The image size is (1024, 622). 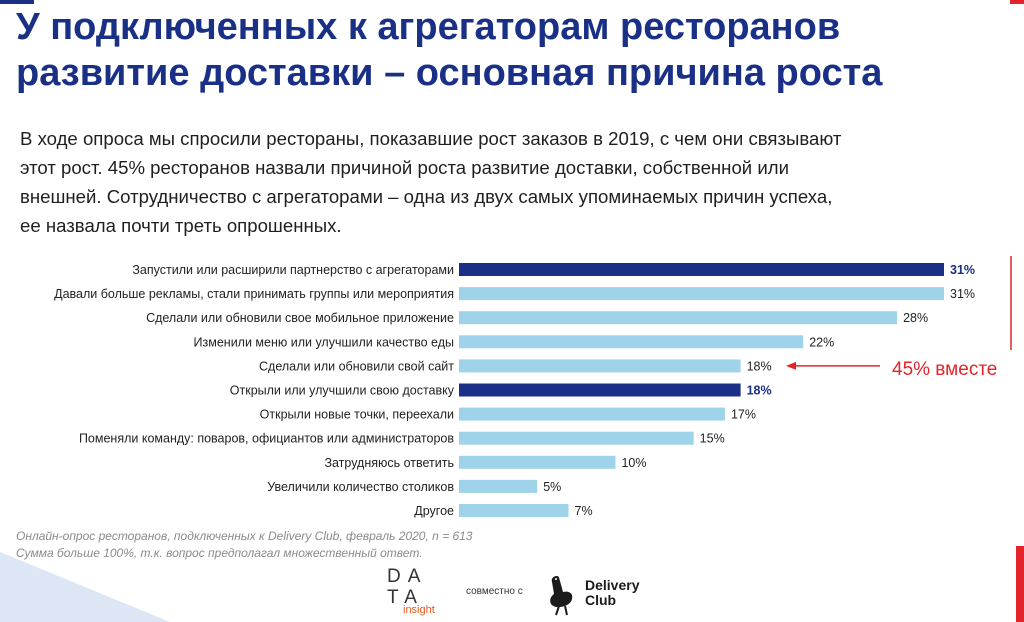 I want to click on value-label: 22%, so click(x=821, y=342).